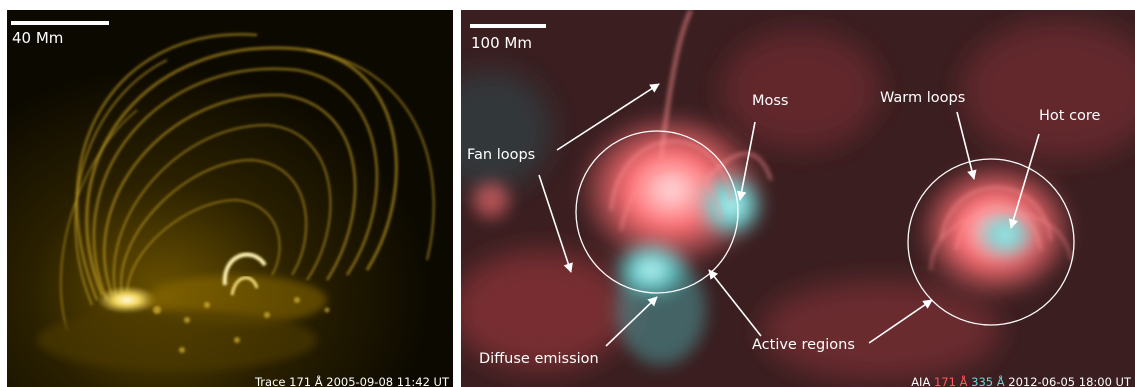  I want to click on image-caption: AIA 171 Å 335 Å 2012-06-05 18:00 UT, so click(1021, 381).